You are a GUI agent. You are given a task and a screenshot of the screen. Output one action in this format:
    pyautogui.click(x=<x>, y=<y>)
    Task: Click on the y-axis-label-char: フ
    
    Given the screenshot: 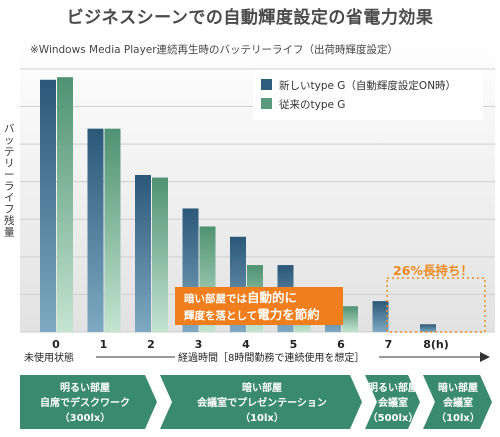 What is the action you would take?
    pyautogui.click(x=9, y=210)
    